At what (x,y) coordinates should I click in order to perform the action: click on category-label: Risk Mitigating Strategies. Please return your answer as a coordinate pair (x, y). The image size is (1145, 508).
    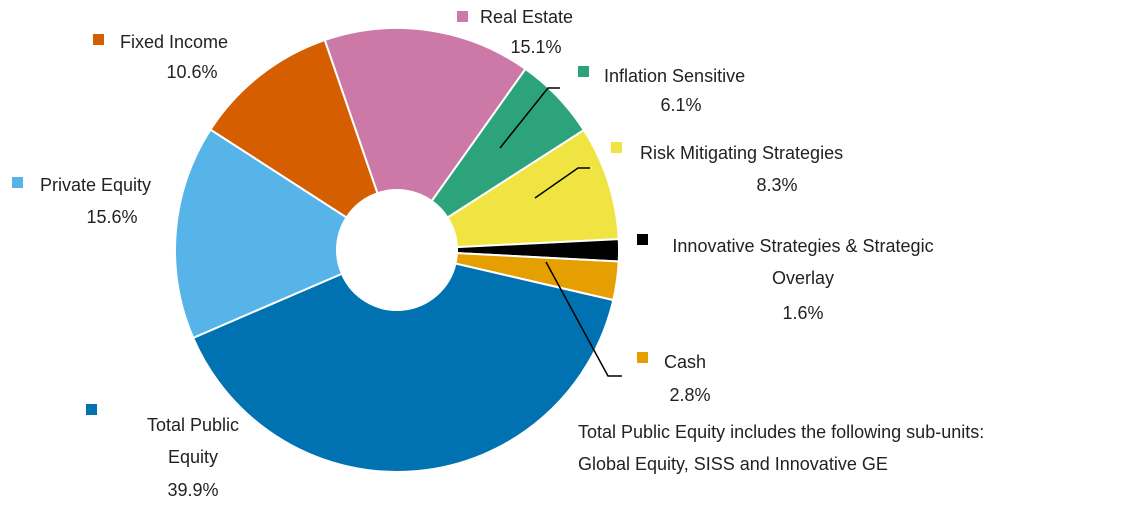
    Looking at the image, I should click on (742, 153).